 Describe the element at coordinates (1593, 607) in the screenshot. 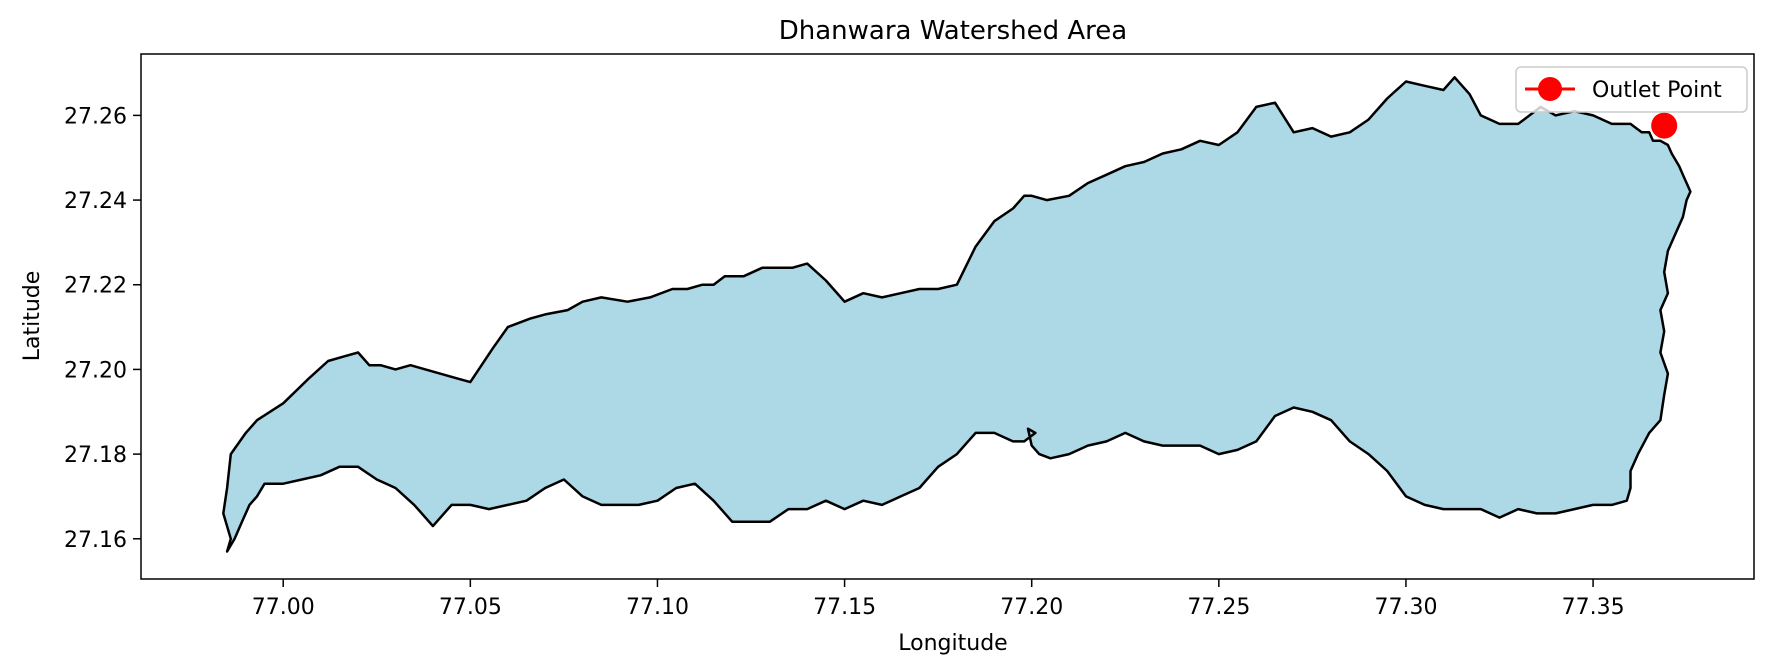

I see `x-tick-label: 77.35` at that location.